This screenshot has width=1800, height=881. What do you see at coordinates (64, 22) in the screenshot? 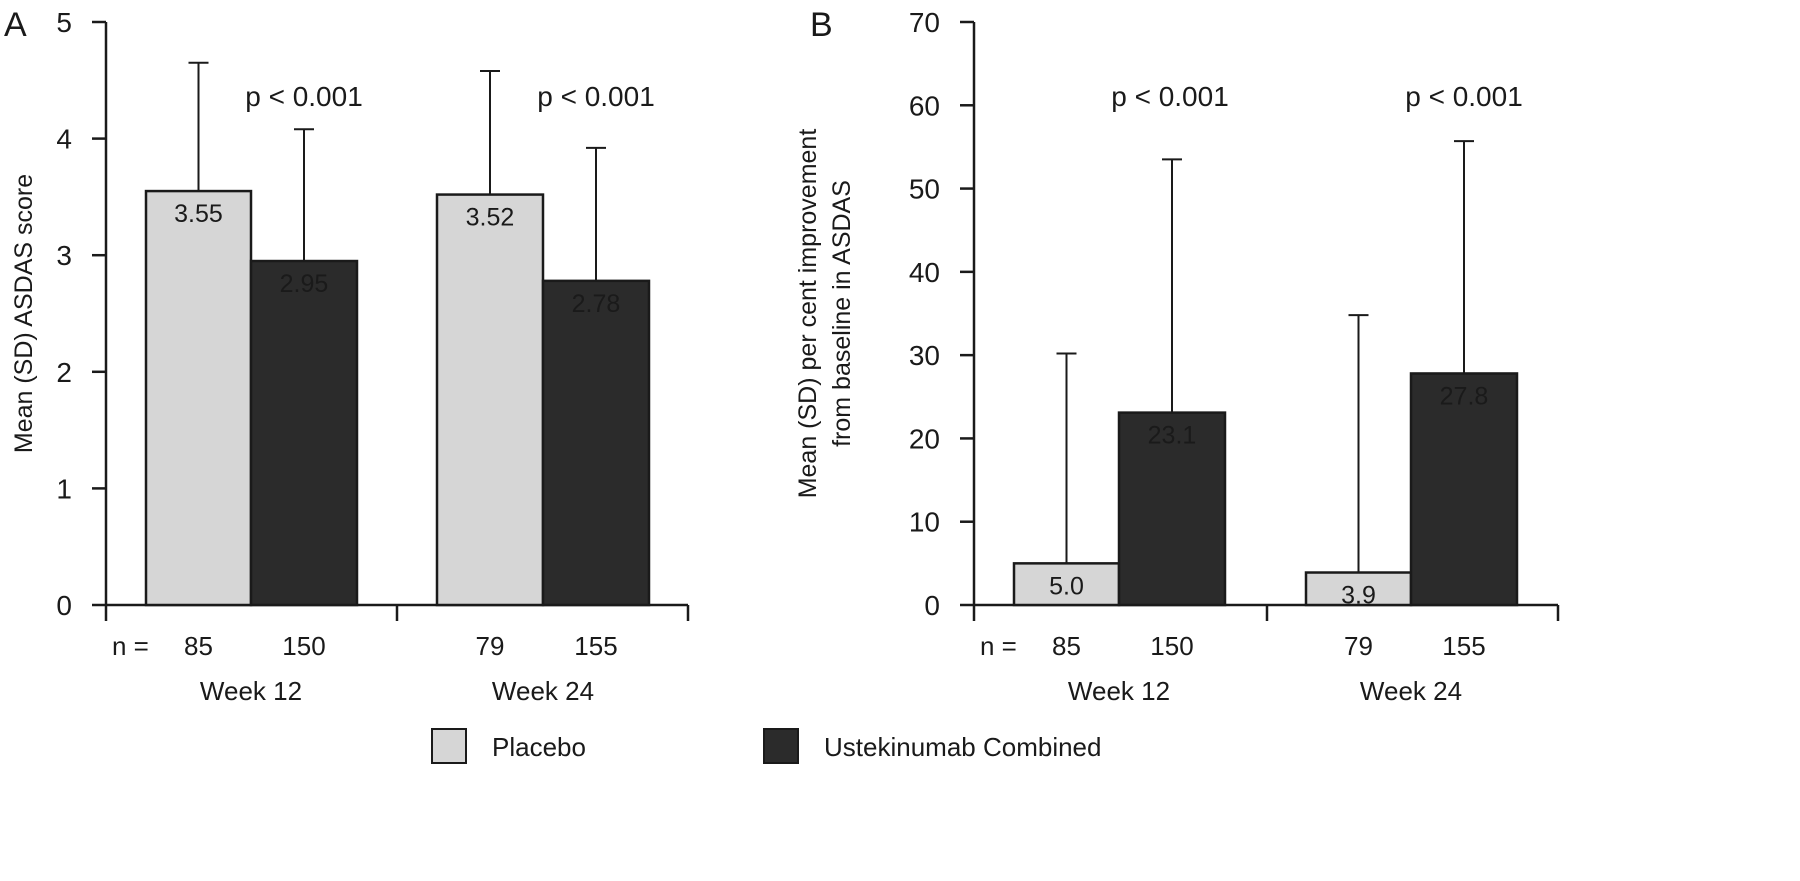
I see `y-tick-label: 5` at bounding box center [64, 22].